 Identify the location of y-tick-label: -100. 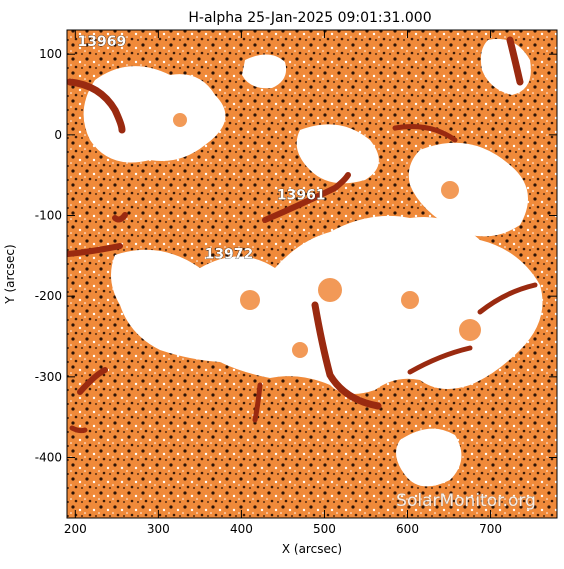
(48, 216).